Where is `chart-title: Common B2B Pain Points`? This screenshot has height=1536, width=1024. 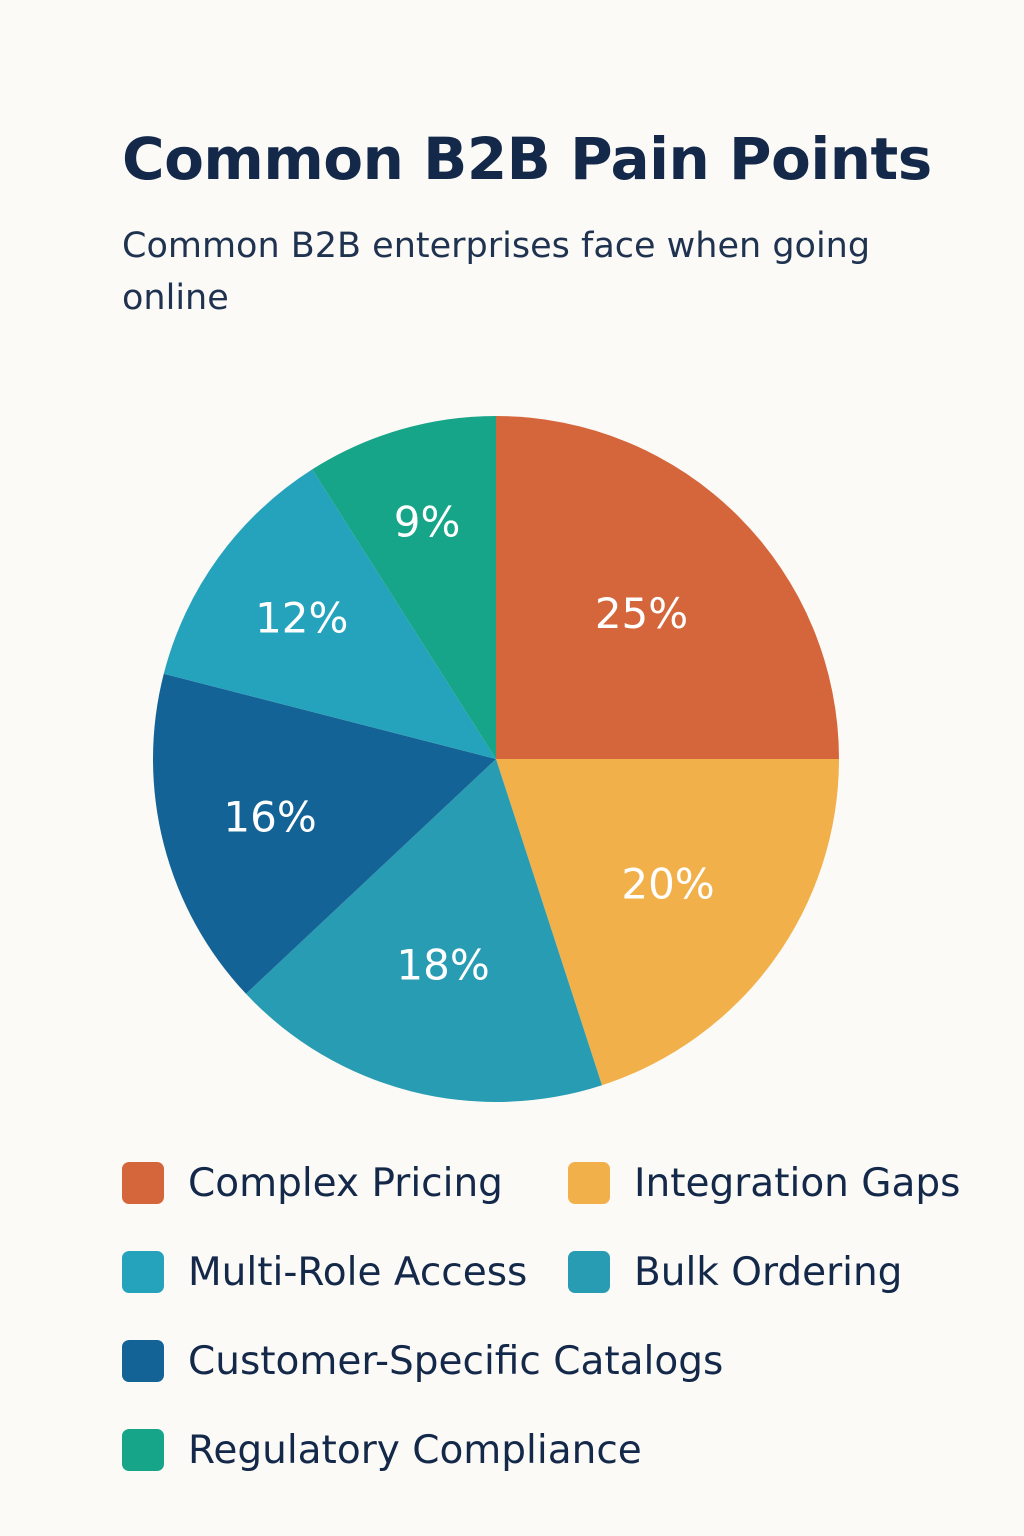
chart-title: Common B2B Pain Points is located at coordinates (527, 159).